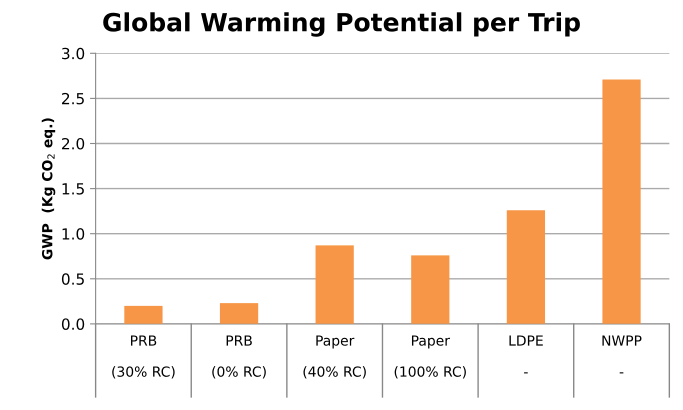 Image resolution: width=683 pixels, height=410 pixels. I want to click on y-tick-label: 1.5, so click(73, 189).